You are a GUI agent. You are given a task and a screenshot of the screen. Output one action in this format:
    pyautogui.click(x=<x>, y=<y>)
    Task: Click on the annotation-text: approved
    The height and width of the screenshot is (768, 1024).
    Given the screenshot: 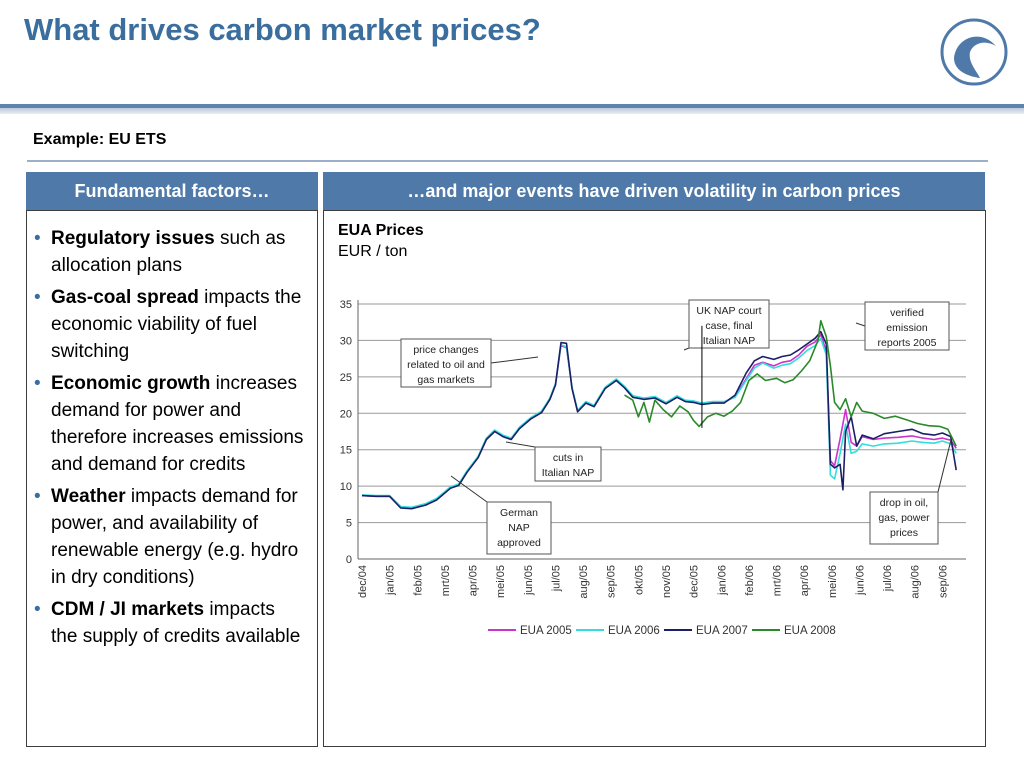 What is the action you would take?
    pyautogui.click(x=519, y=543)
    